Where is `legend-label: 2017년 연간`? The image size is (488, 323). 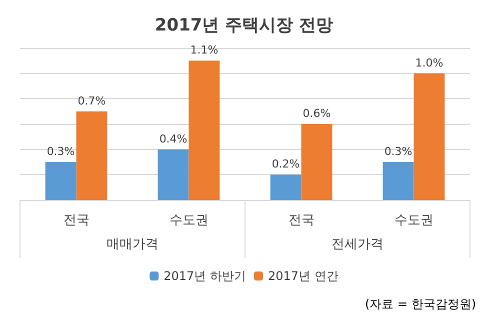 legend-label: 2017년 연간 is located at coordinates (303, 276).